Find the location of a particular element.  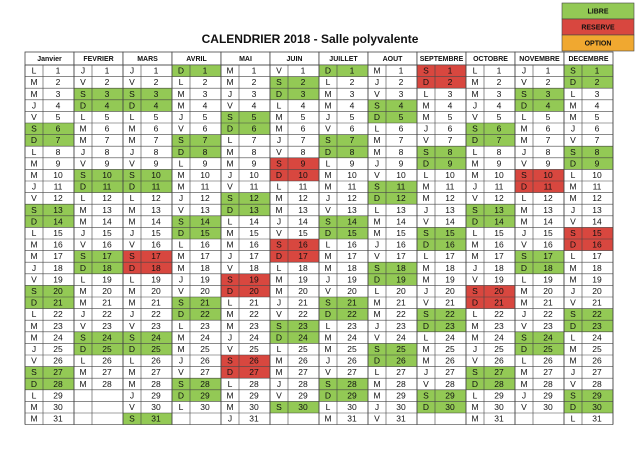

day-number: 14 is located at coordinates (450, 221).